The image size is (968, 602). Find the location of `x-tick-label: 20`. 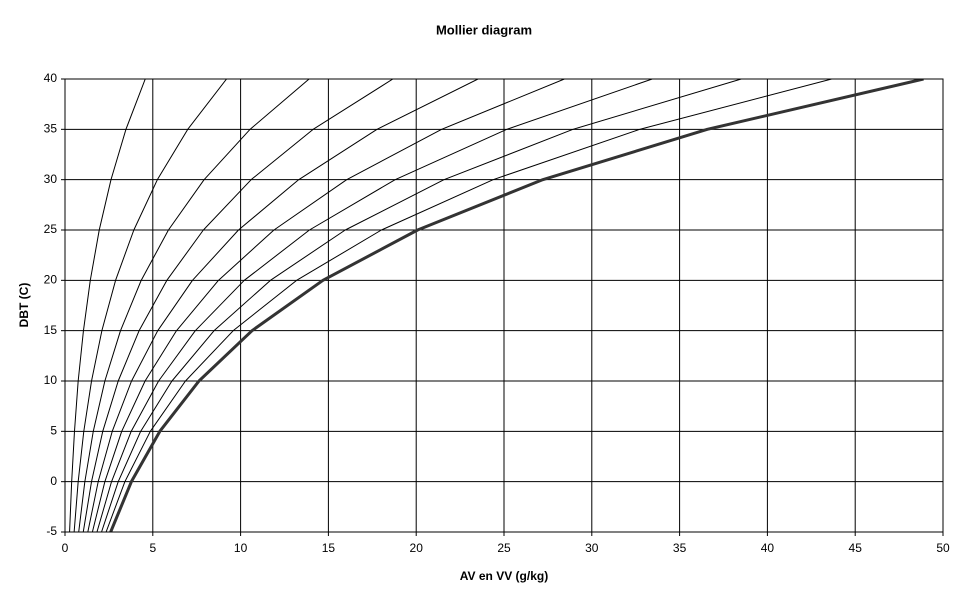

x-tick-label: 20 is located at coordinates (417, 548).